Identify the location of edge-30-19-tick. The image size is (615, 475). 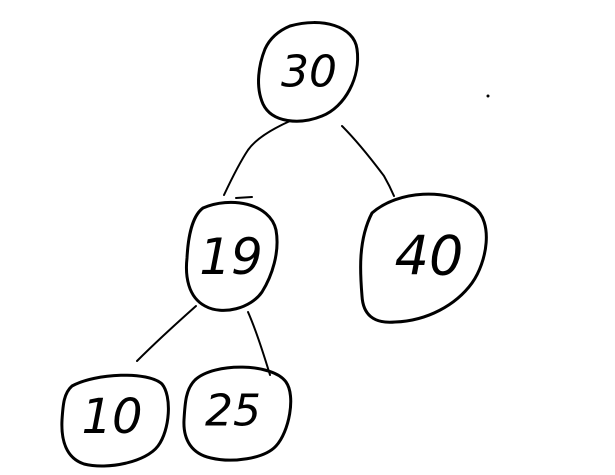
(244, 197).